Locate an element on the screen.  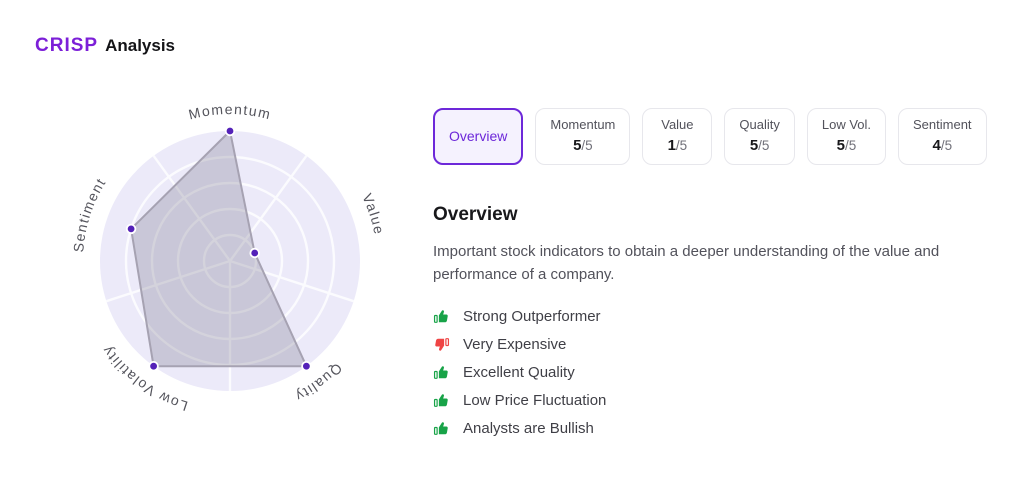
radar-axis-label: Value is located at coordinates (373, 214).